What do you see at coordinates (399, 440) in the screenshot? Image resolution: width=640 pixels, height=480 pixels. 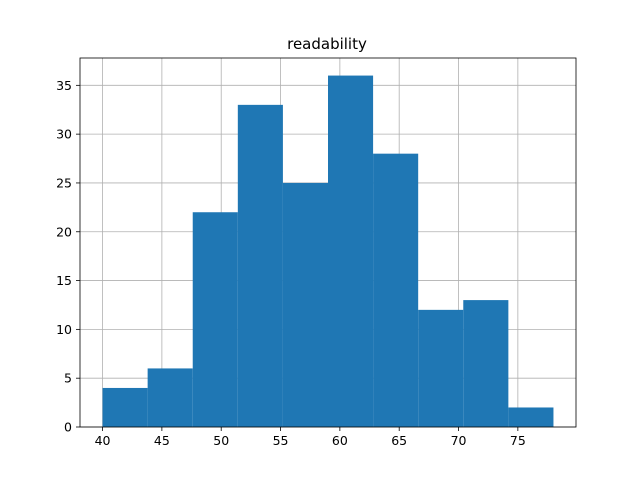 I see `x-tick-label: 65` at bounding box center [399, 440].